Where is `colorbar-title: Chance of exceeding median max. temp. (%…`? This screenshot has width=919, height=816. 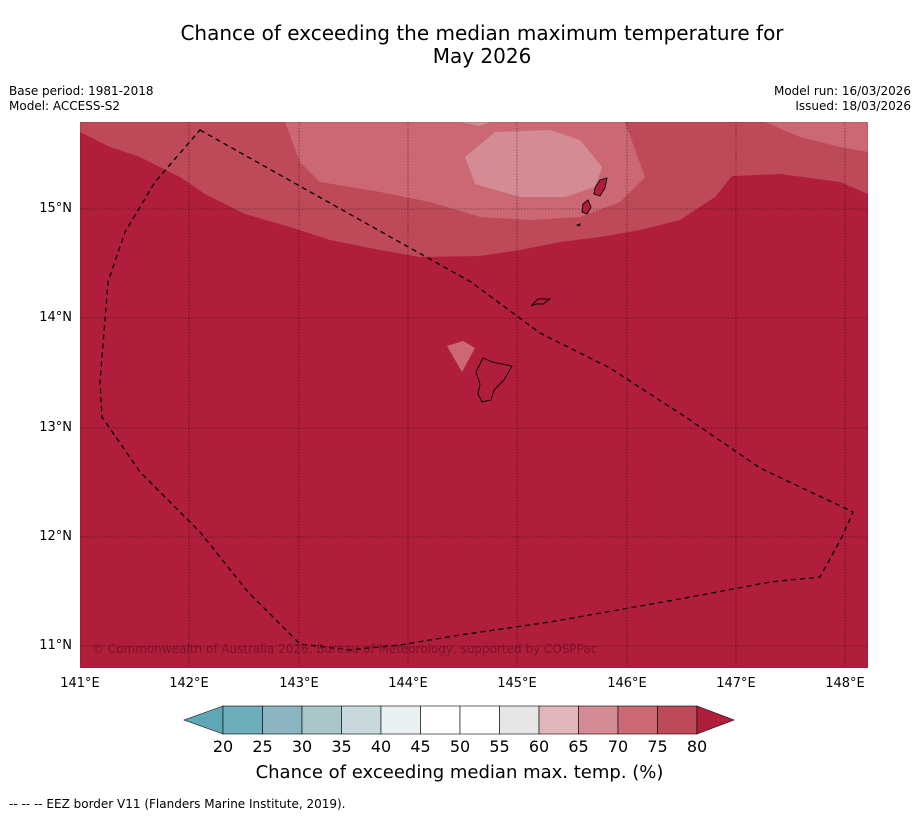 colorbar-title: Chance of exceeding median max. temp. (%… is located at coordinates (459, 772).